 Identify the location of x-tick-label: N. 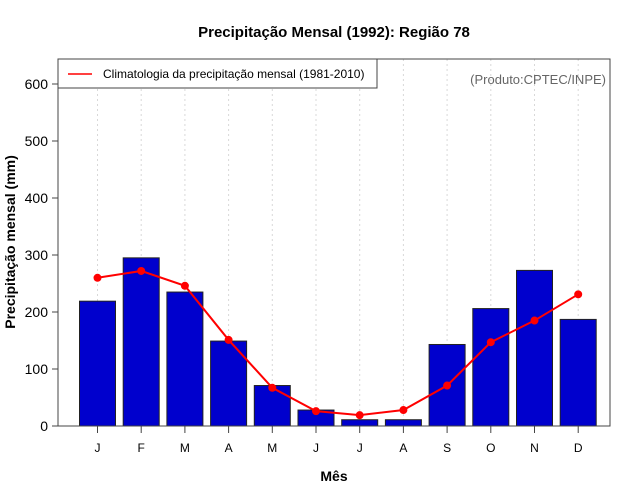
(534, 448).